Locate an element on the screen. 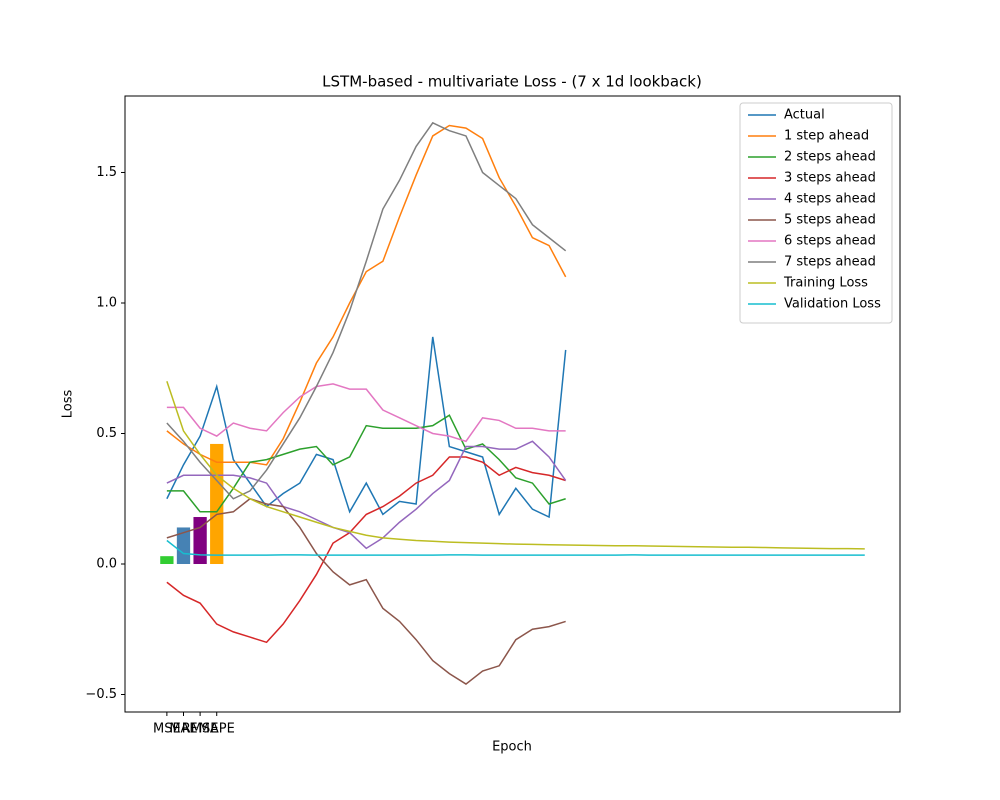 The width and height of the screenshot is (1000, 800). x-tick-label: MSE is located at coordinates (167, 729).